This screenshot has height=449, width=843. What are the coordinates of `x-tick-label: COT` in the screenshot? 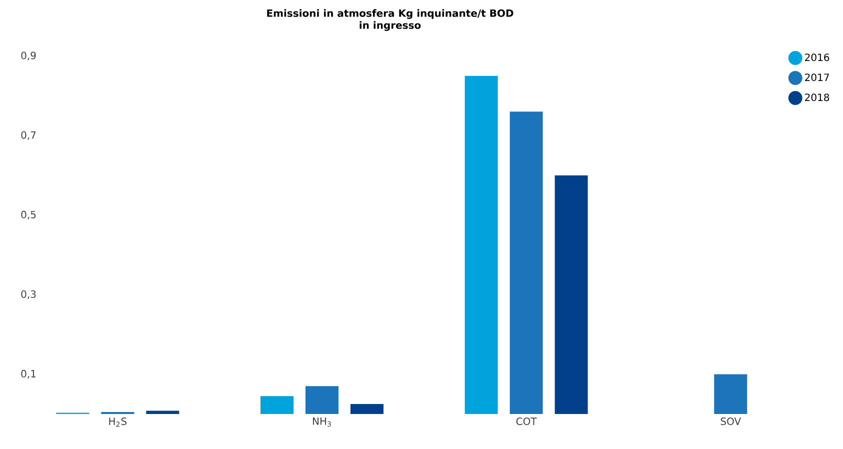 It's located at (526, 422).